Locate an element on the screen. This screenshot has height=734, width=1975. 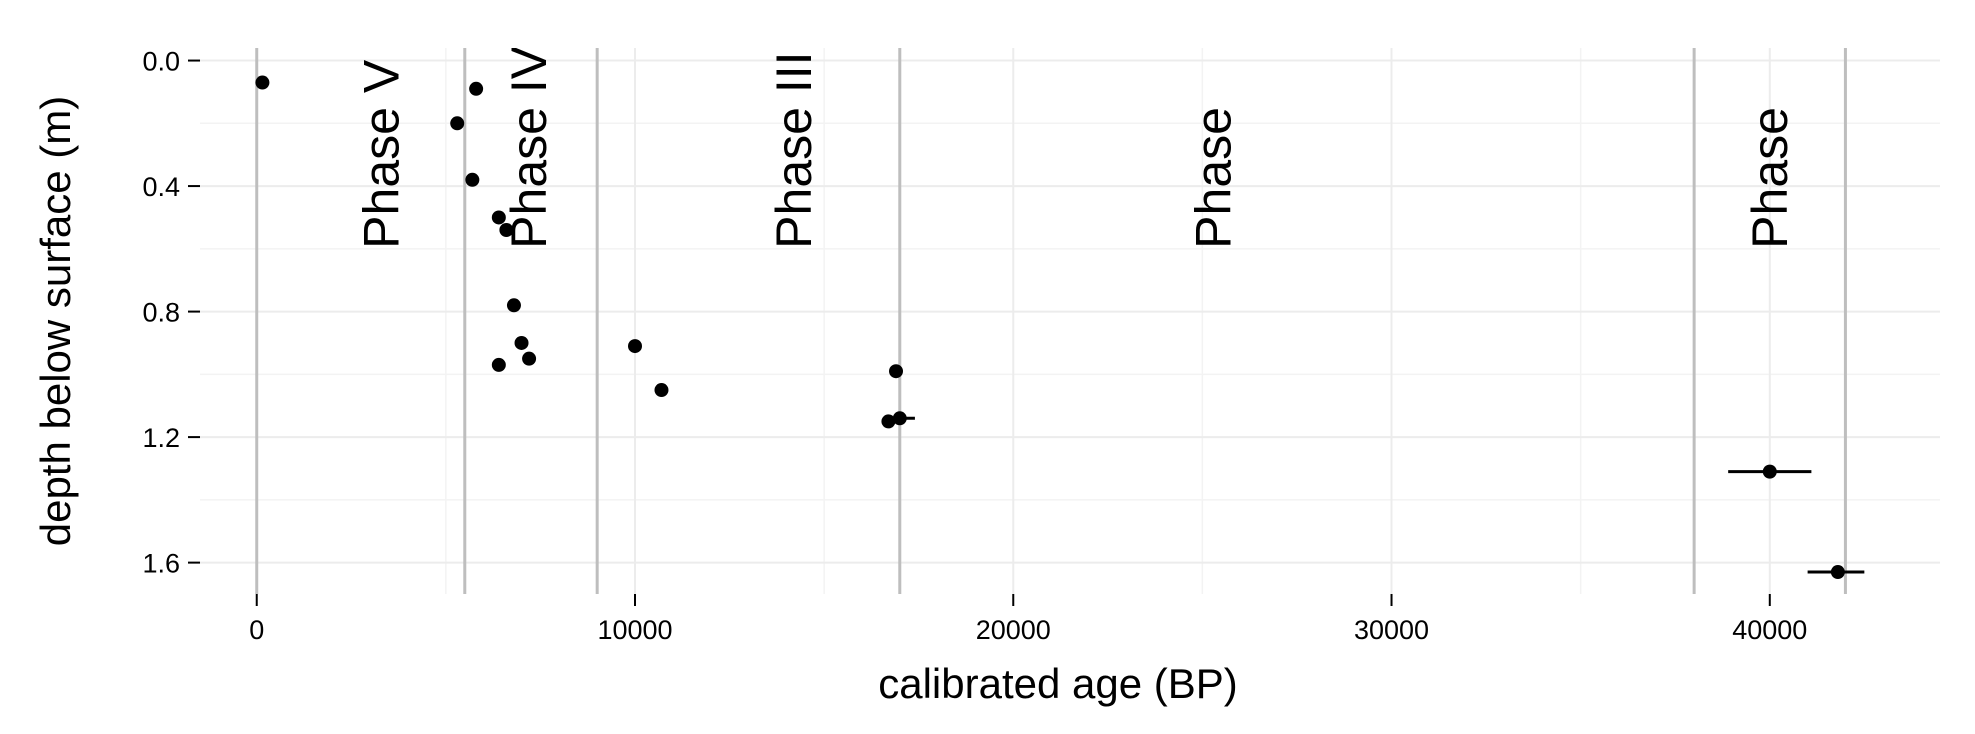
x-tick-label: 0 is located at coordinates (256, 630).